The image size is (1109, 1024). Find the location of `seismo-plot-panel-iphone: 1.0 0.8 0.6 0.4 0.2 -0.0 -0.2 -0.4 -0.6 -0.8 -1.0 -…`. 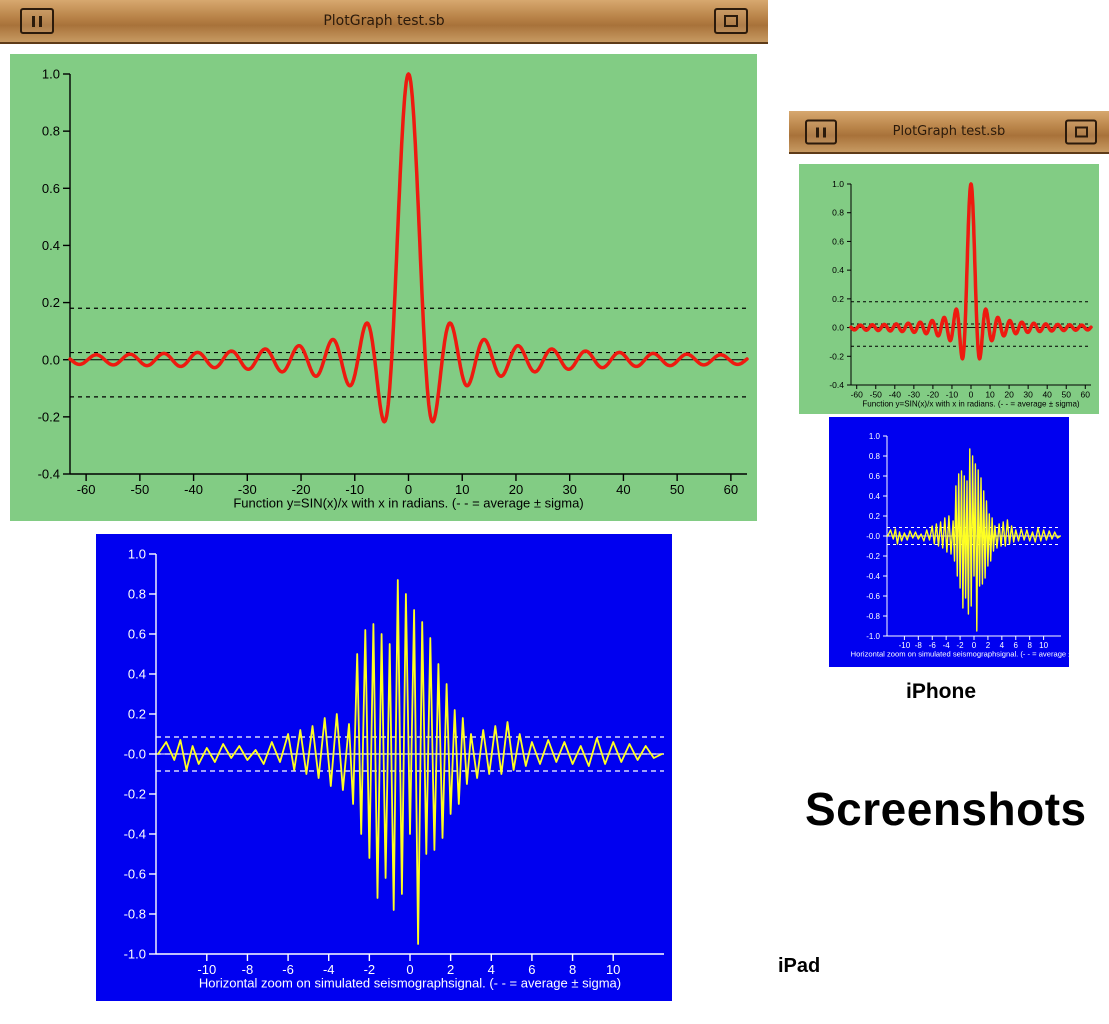

seismo-plot-panel-iphone: 1.0 0.8 0.6 0.4 0.2 -0.0 -0.2 -0.4 -0.6 -0.8 -1.0 -… is located at coordinates (949, 542).